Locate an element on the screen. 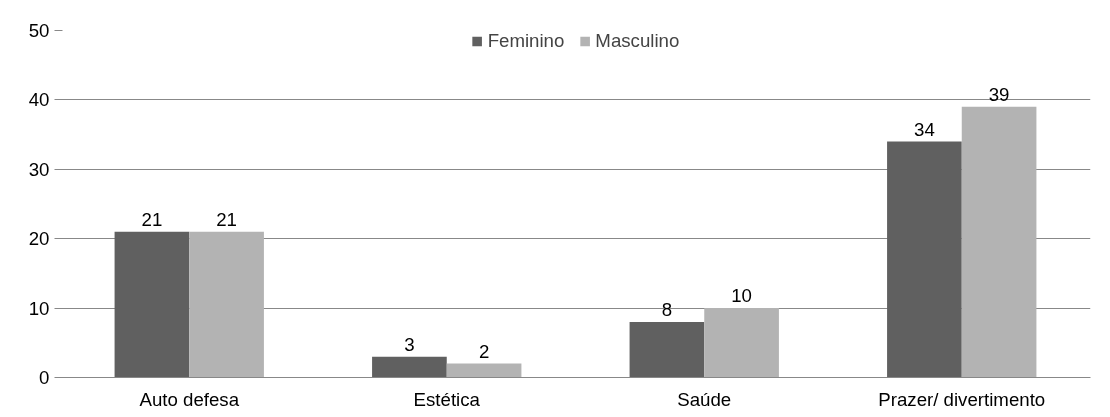 The image size is (1110, 417). y-tick-label: 40 is located at coordinates (39, 100).